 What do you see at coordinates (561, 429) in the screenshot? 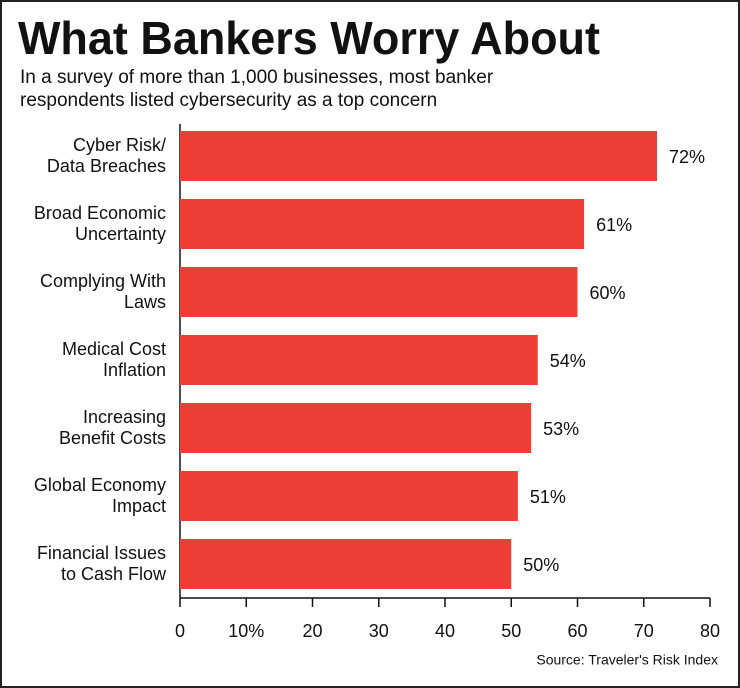
I see `value-label: 53%` at bounding box center [561, 429].